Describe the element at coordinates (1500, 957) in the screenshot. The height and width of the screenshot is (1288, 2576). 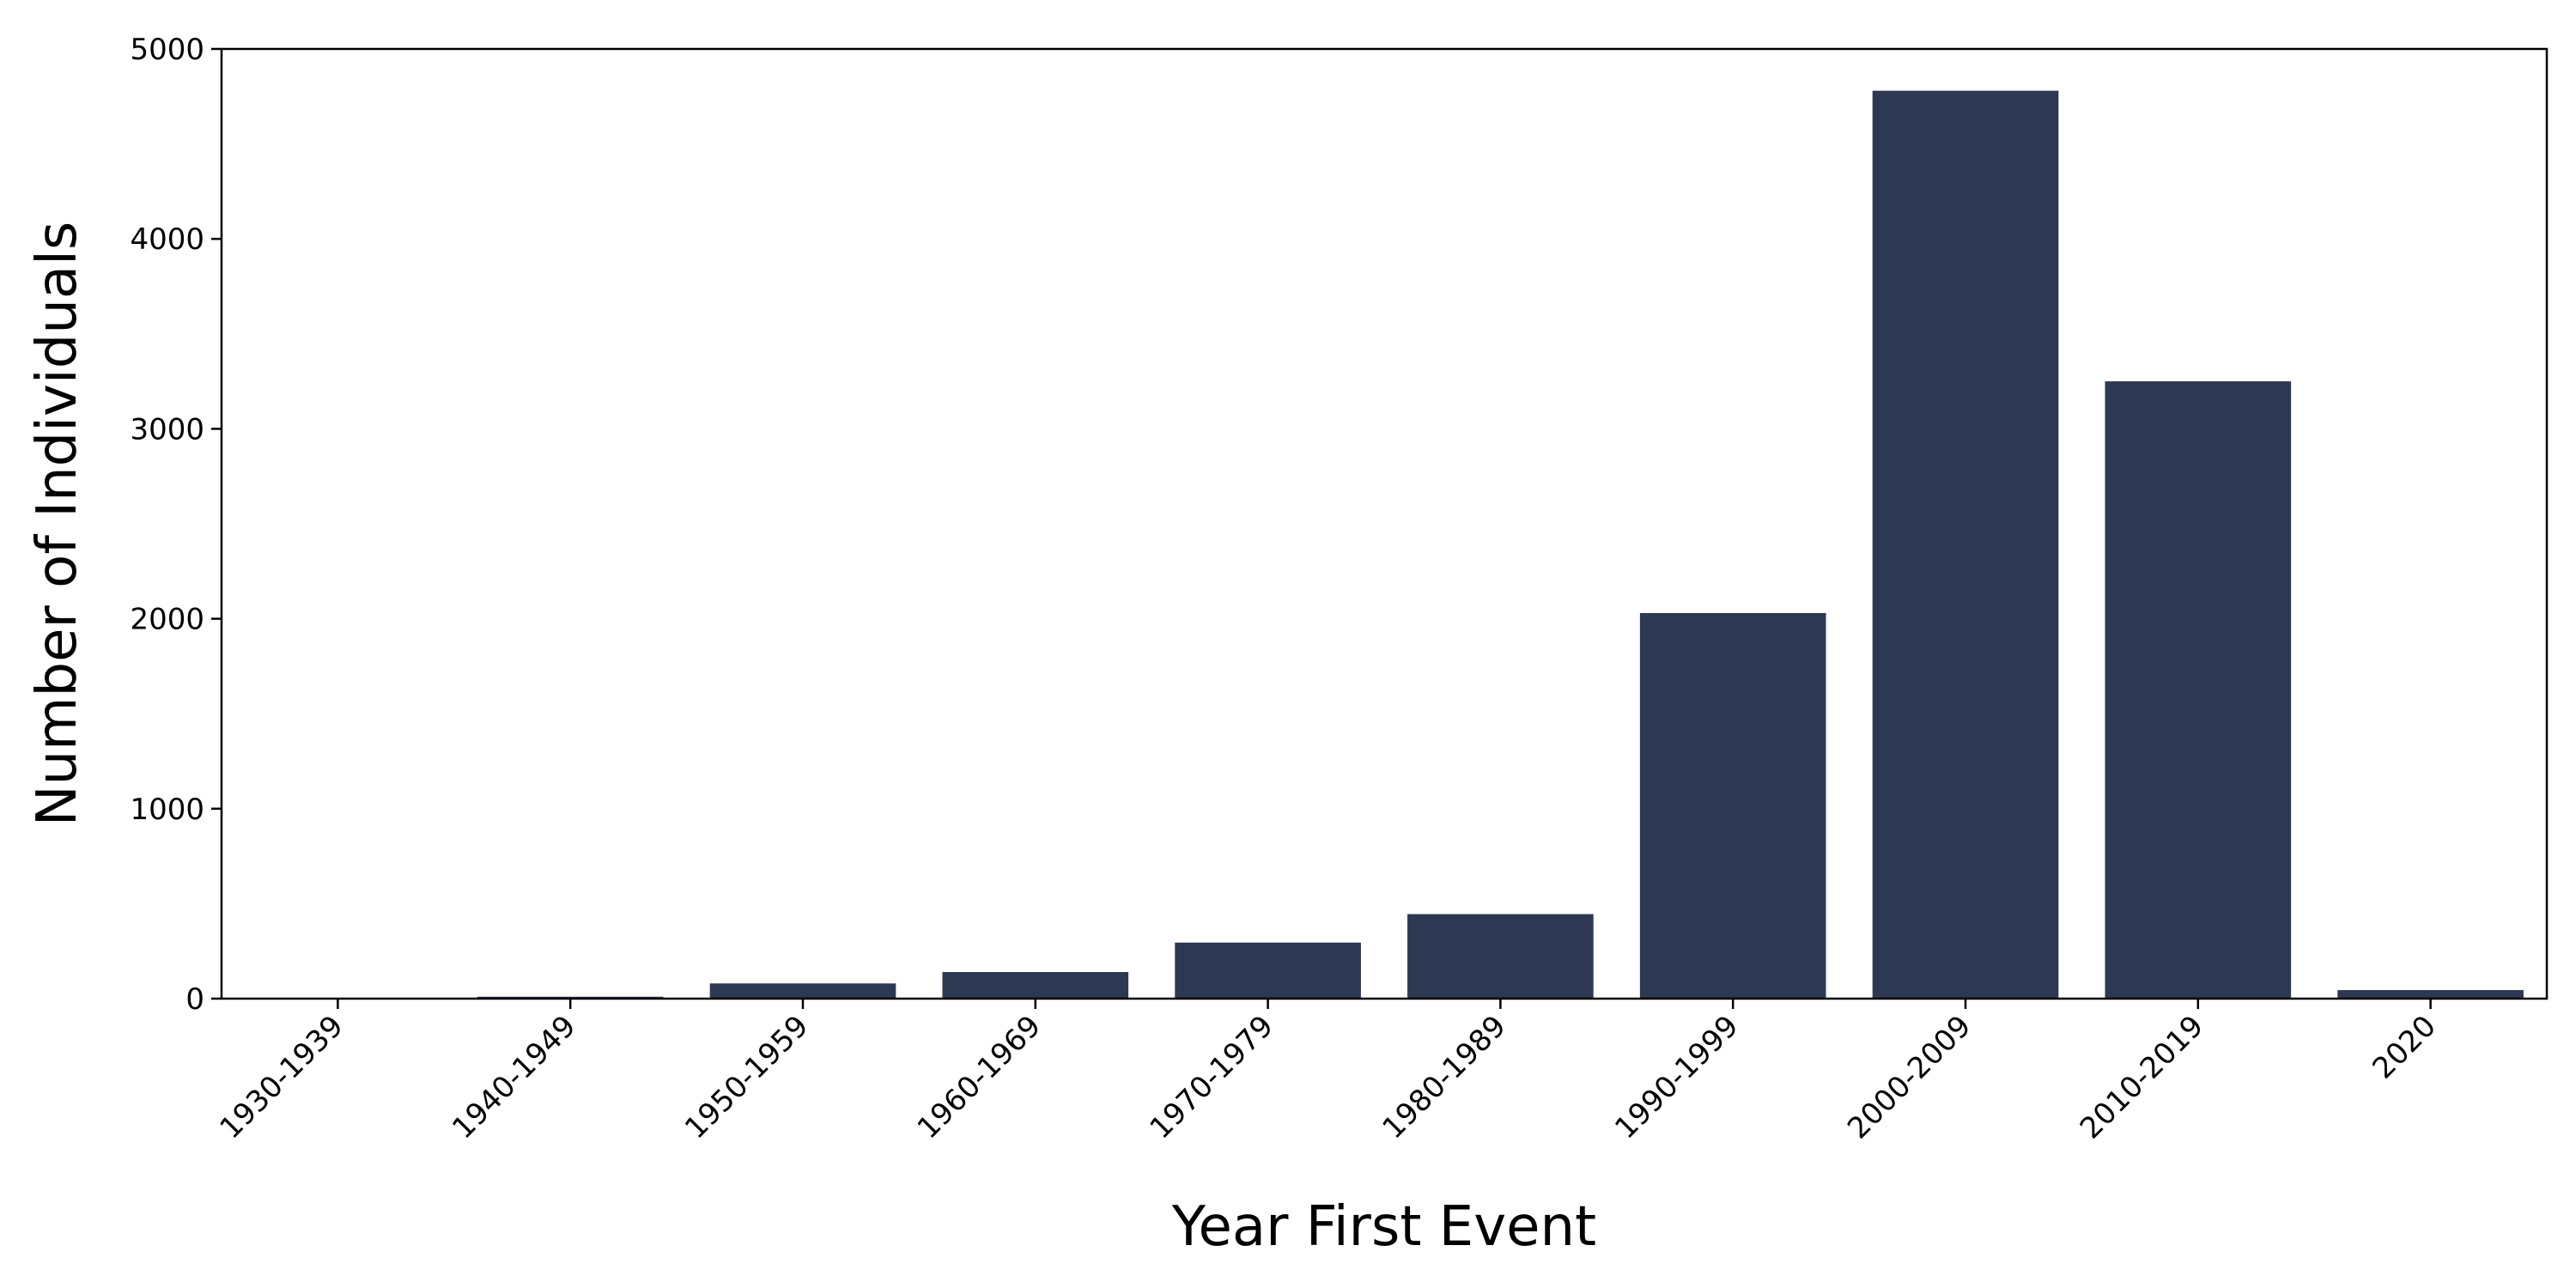
I see `bar-1980-1989` at that location.